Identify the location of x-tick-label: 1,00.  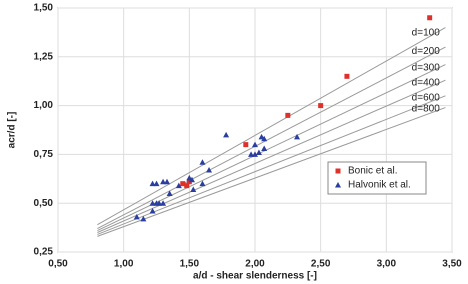
(124, 264).